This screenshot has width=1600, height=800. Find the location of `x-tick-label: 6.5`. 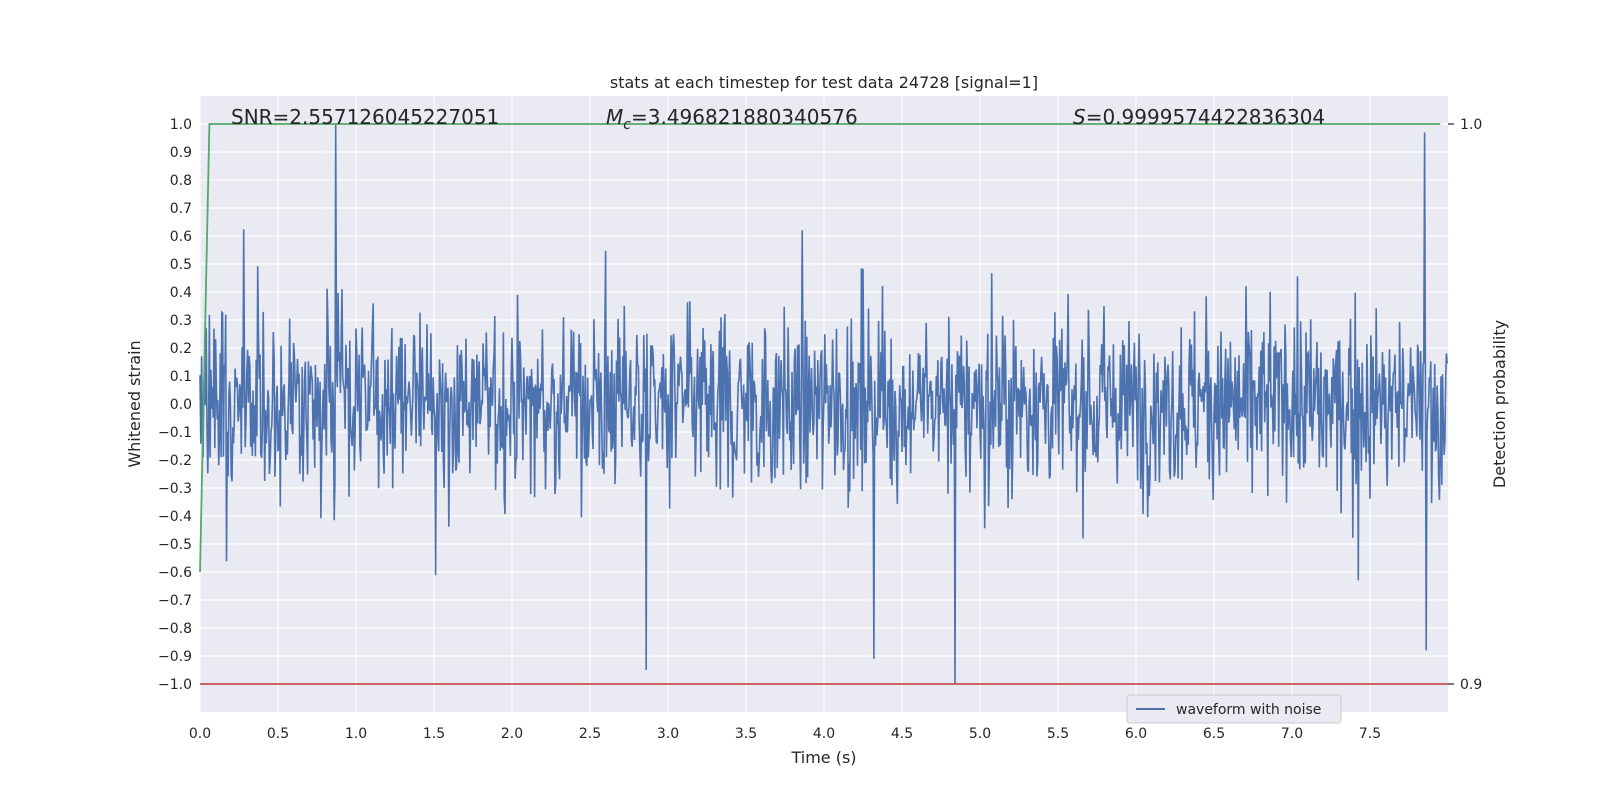

x-tick-label: 6.5 is located at coordinates (1214, 734).